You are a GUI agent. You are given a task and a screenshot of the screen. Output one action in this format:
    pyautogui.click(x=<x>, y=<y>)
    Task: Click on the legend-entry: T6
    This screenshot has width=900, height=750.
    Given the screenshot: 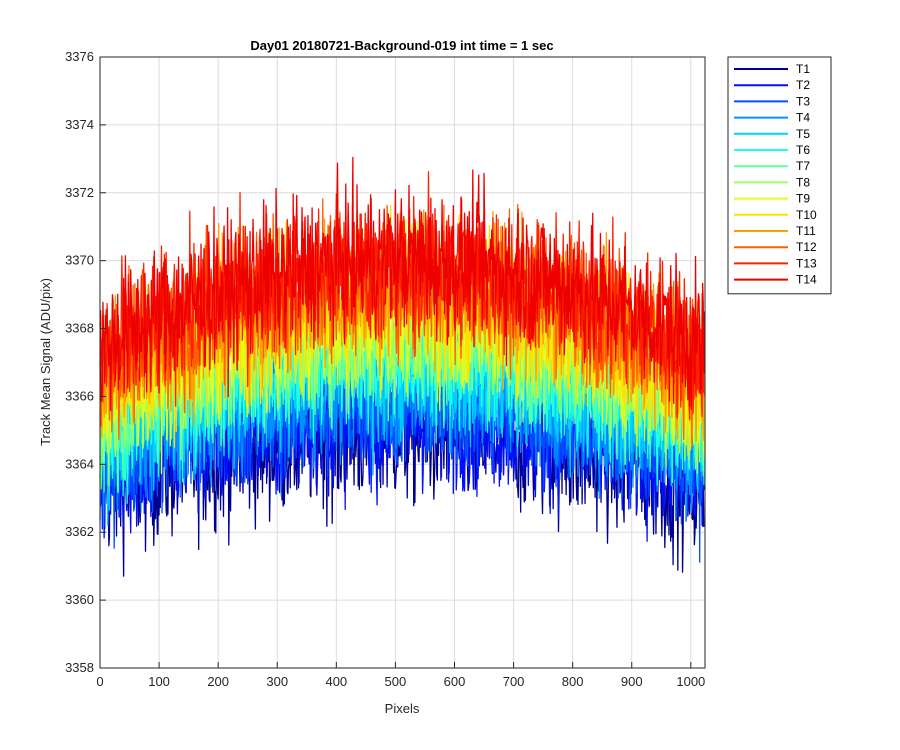 What is the action you would take?
    pyautogui.click(x=803, y=150)
    